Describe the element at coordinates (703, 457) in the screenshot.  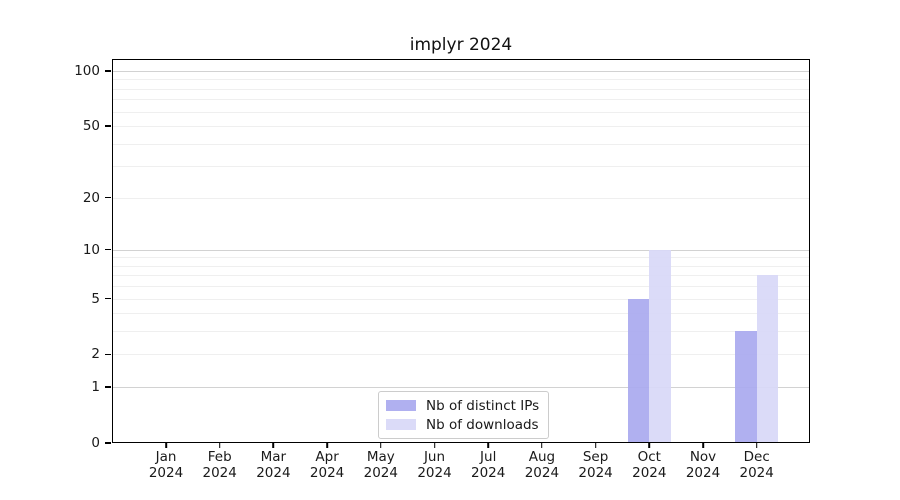
I see `x-tick-month: Nov` at that location.